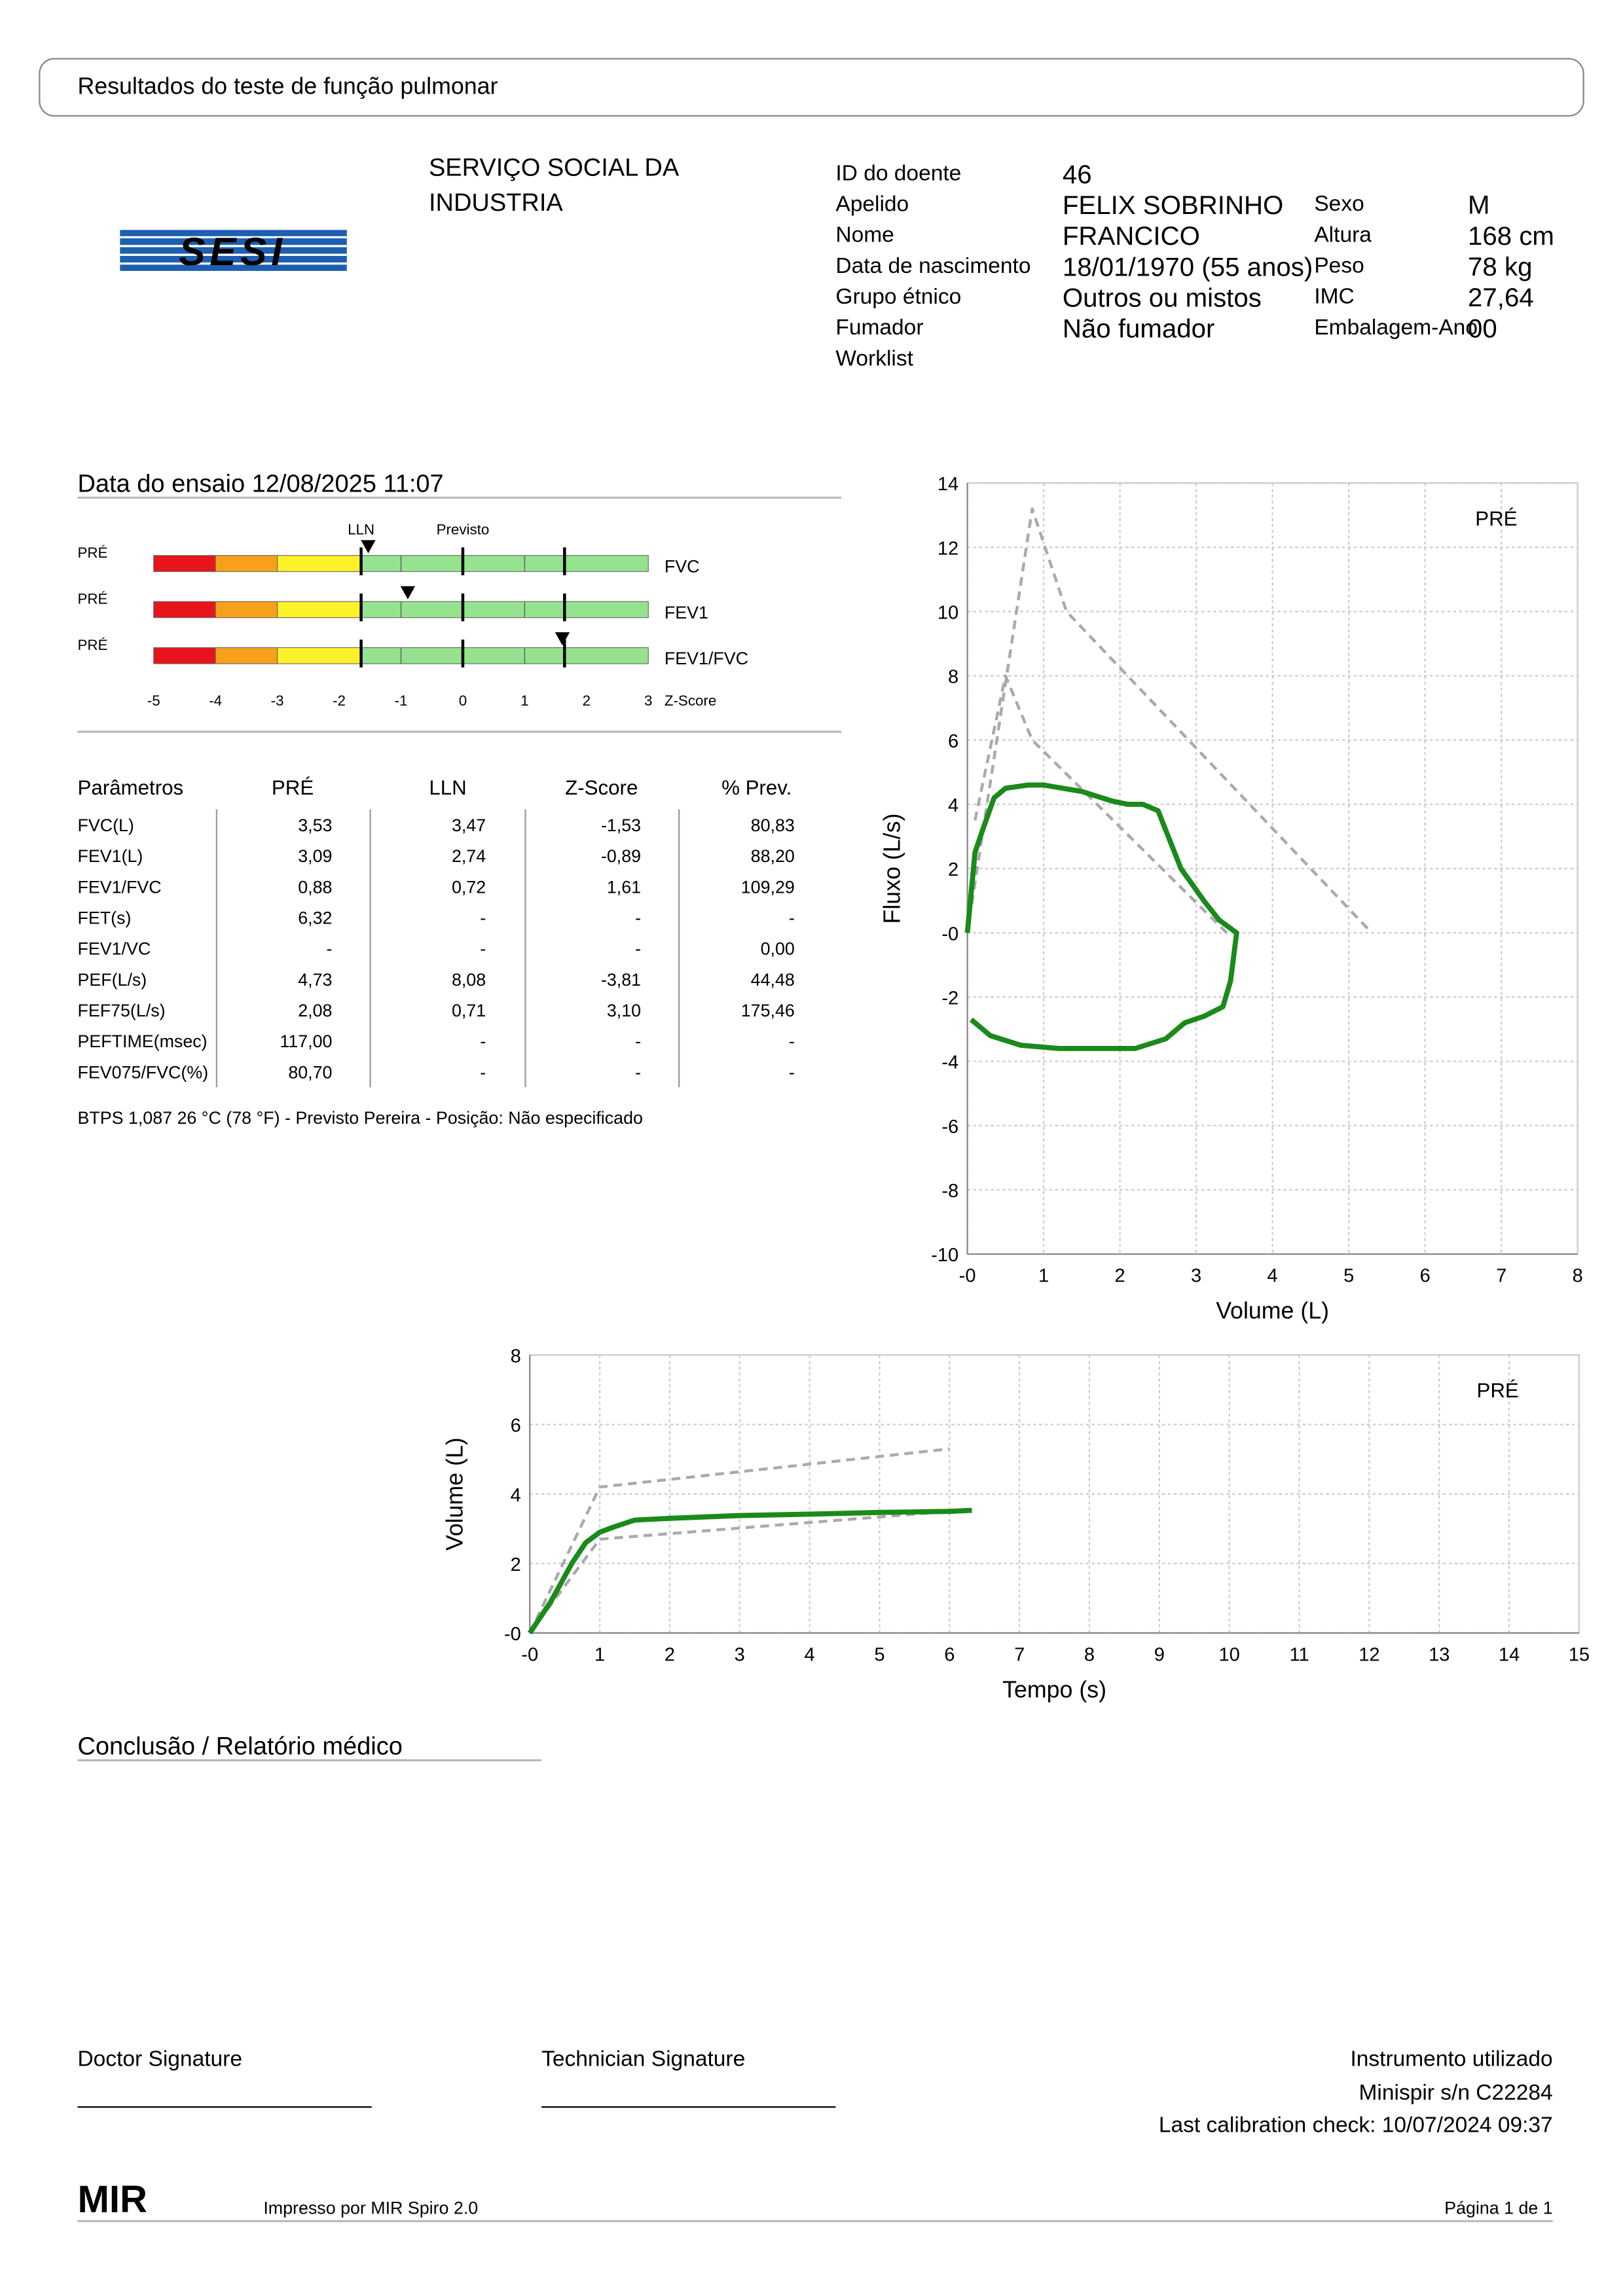 This screenshot has width=1623, height=2296. What do you see at coordinates (159, 2059) in the screenshot?
I see `doctor-signature: Doctor Signature` at bounding box center [159, 2059].